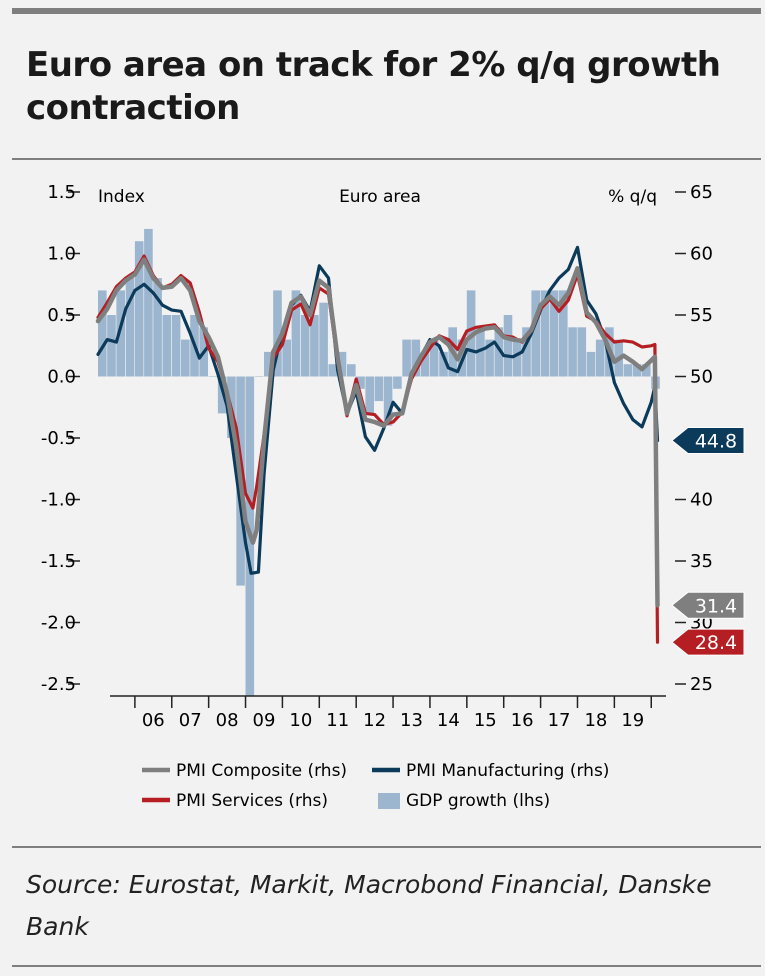 The image size is (765, 976). Describe the element at coordinates (507, 771) in the screenshot. I see `legend-label: PMI Manufacturing (rhs)` at that location.